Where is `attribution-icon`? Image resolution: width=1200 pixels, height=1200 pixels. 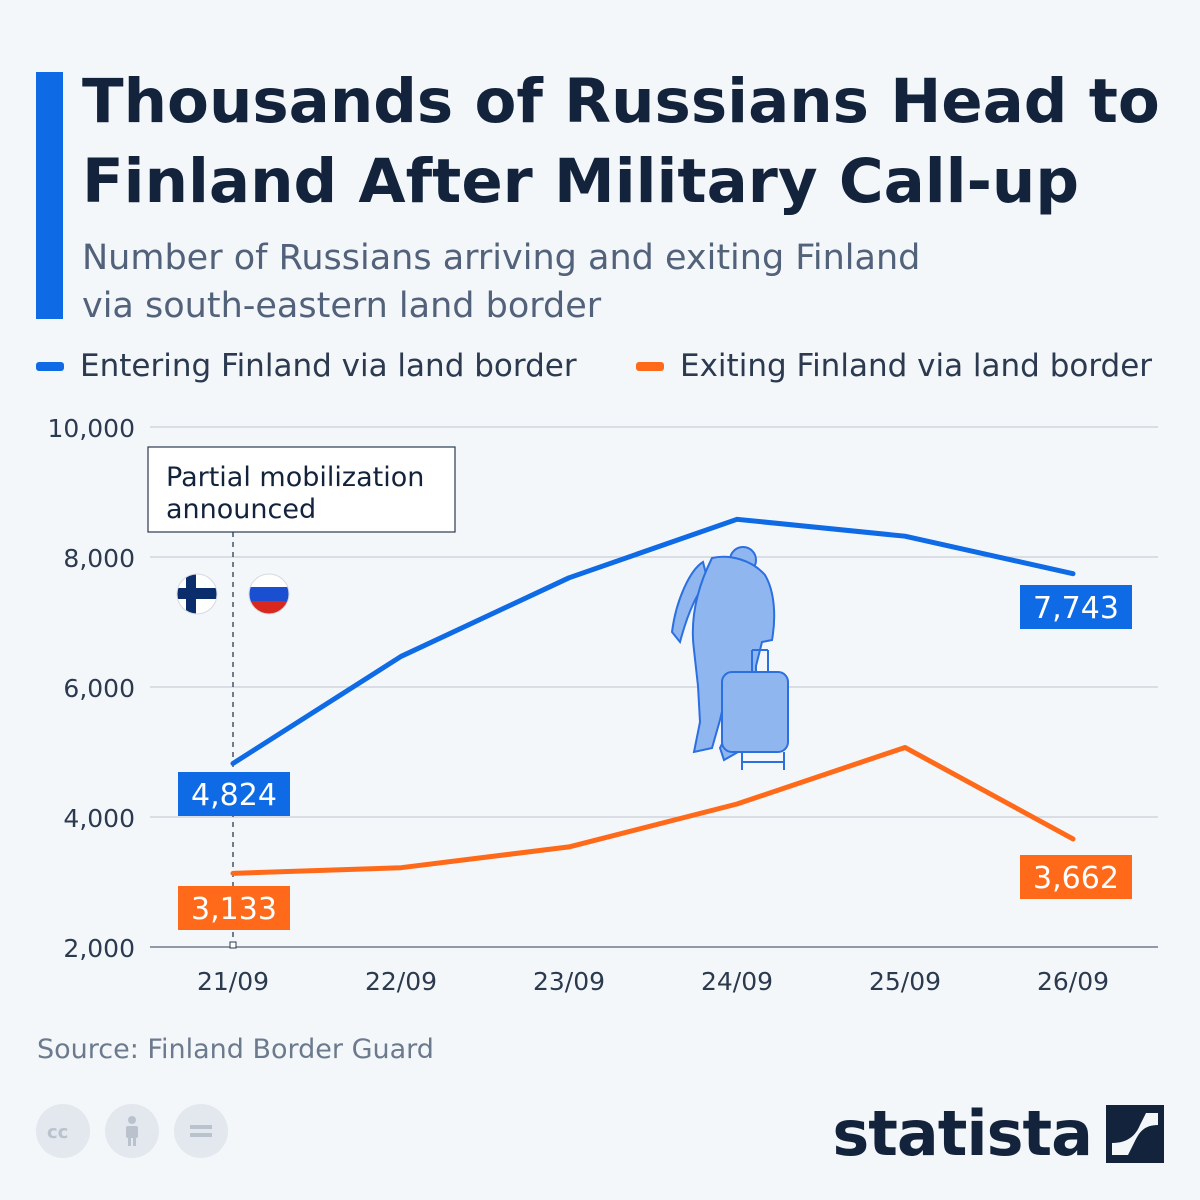 attribution-icon is located at coordinates (132, 1131).